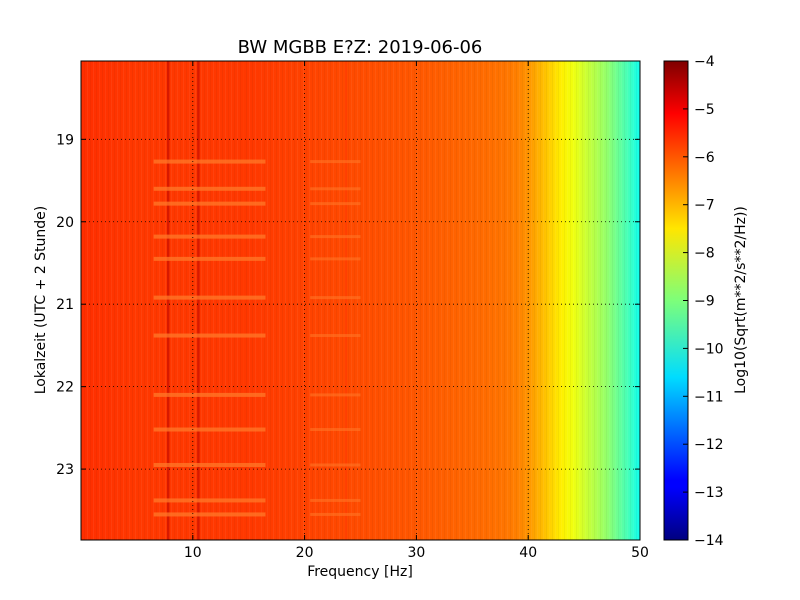 The width and height of the screenshot is (800, 600). I want to click on colorbar-tick-label: −10, so click(709, 349).